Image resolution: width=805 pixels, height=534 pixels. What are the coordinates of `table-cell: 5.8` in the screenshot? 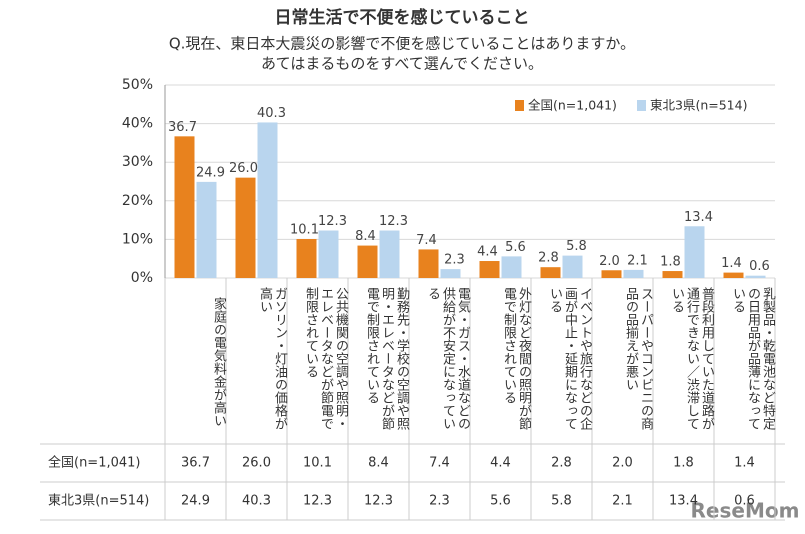 It's located at (561, 501).